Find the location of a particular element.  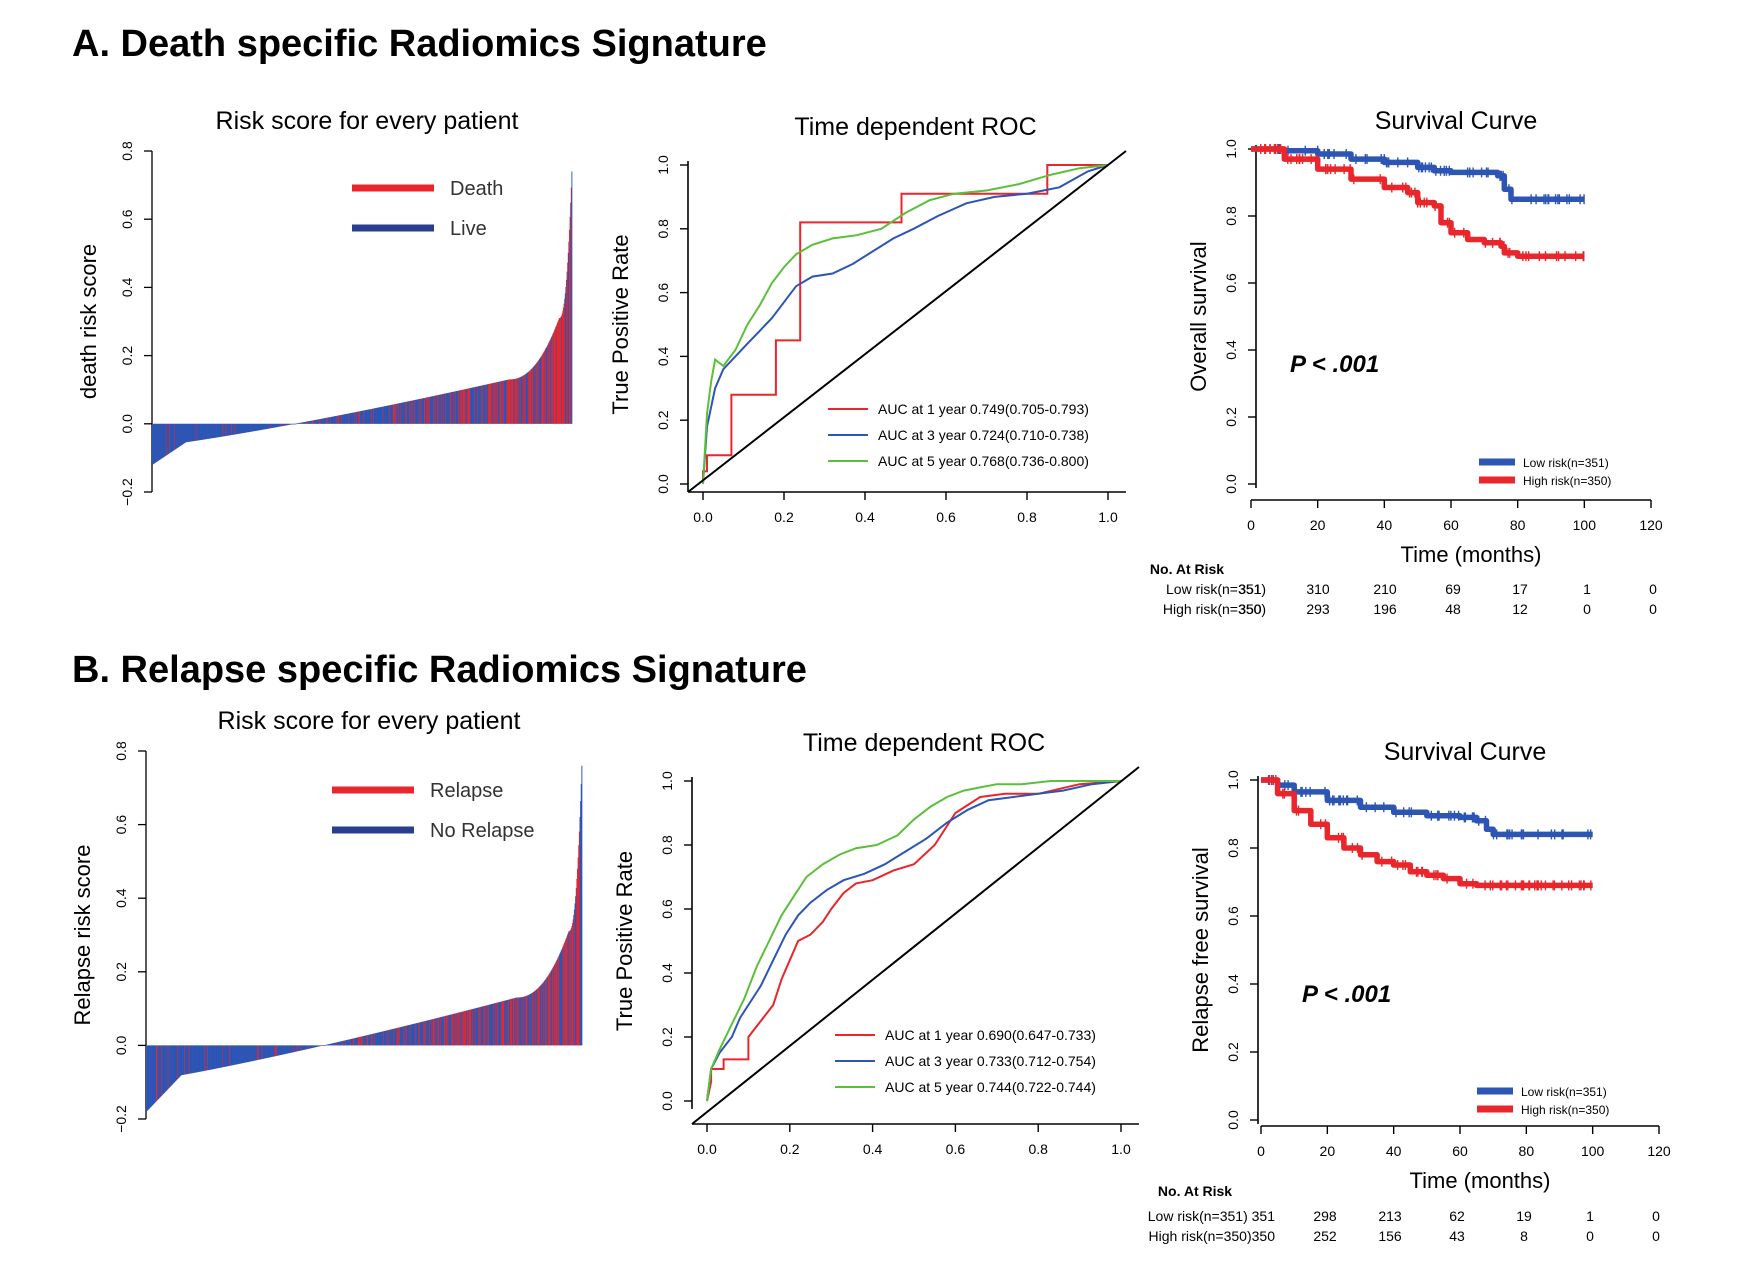

km-censor-marks is located at coordinates (1429, 807).